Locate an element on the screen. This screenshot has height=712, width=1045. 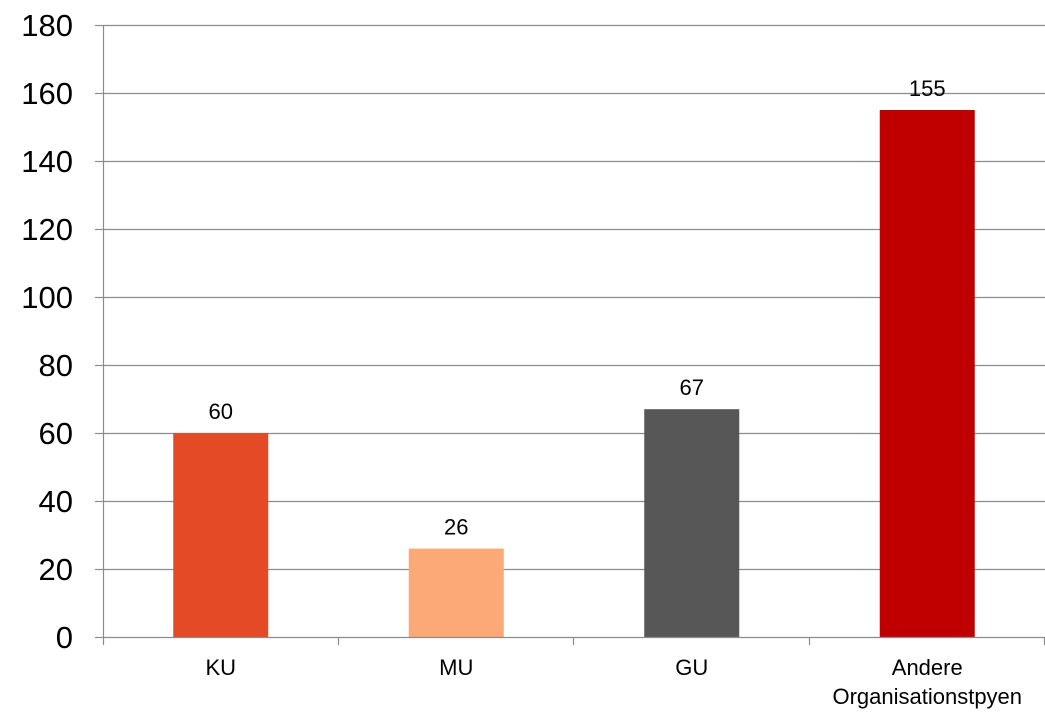
y-tick-label-0: 0 is located at coordinates (64, 637).